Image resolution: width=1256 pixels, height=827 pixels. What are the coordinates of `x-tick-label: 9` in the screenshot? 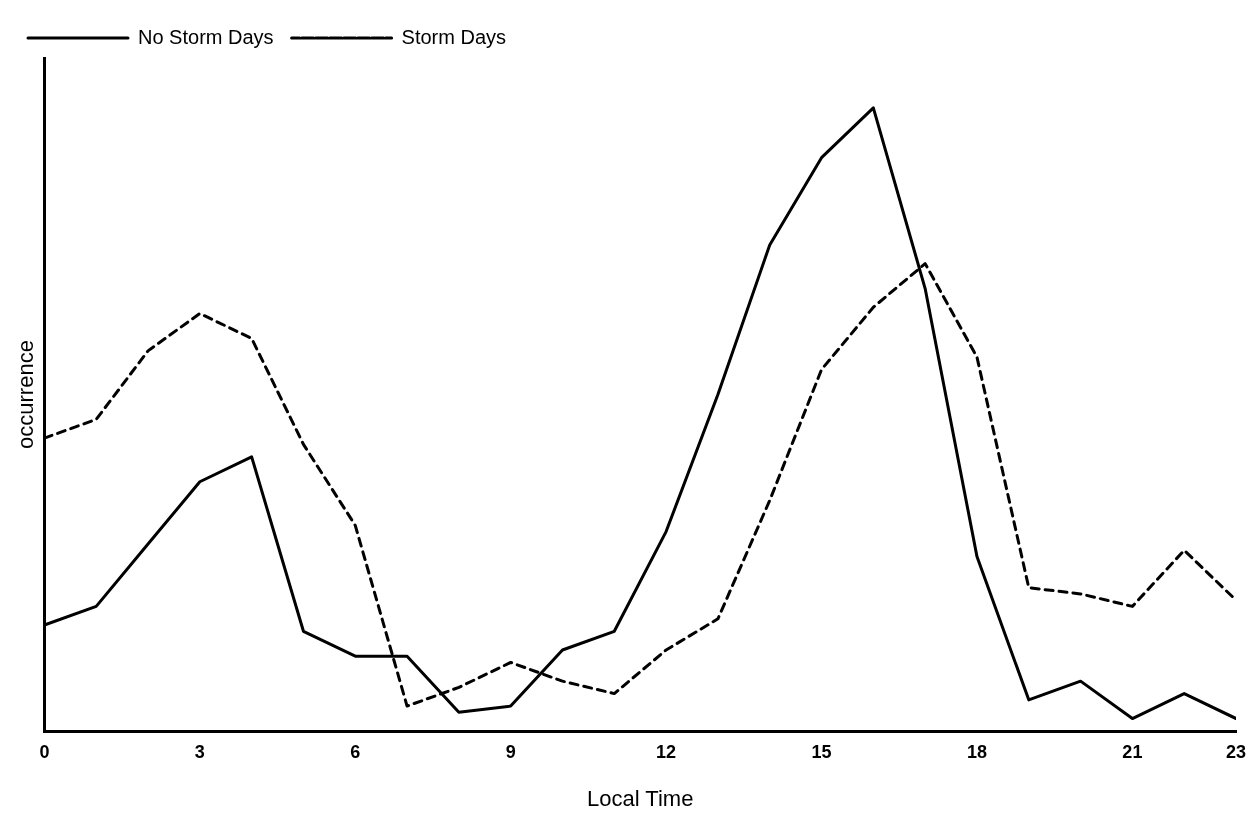 It's located at (510, 751).